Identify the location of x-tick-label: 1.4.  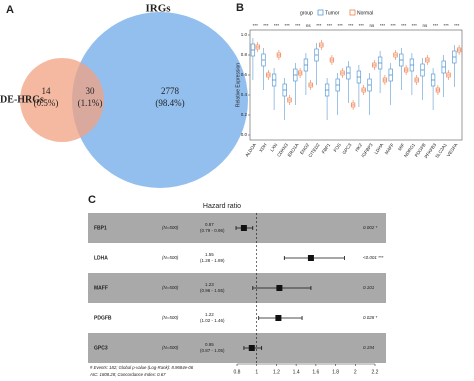
(296, 372).